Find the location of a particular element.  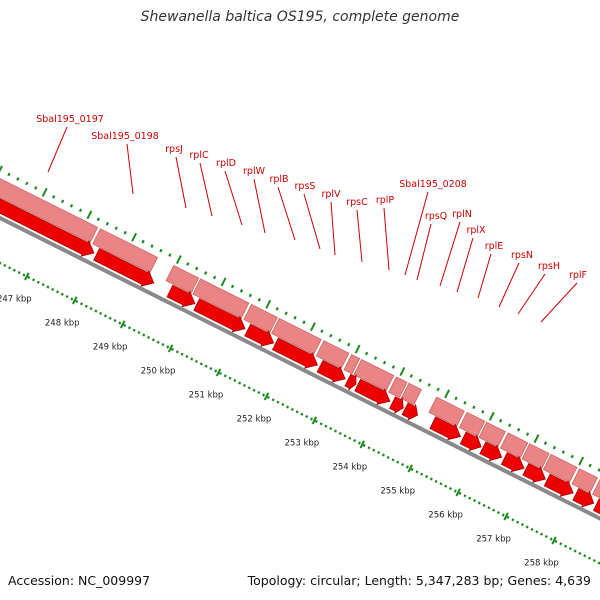

gene-arrow-rplC is located at coordinates (219, 315).